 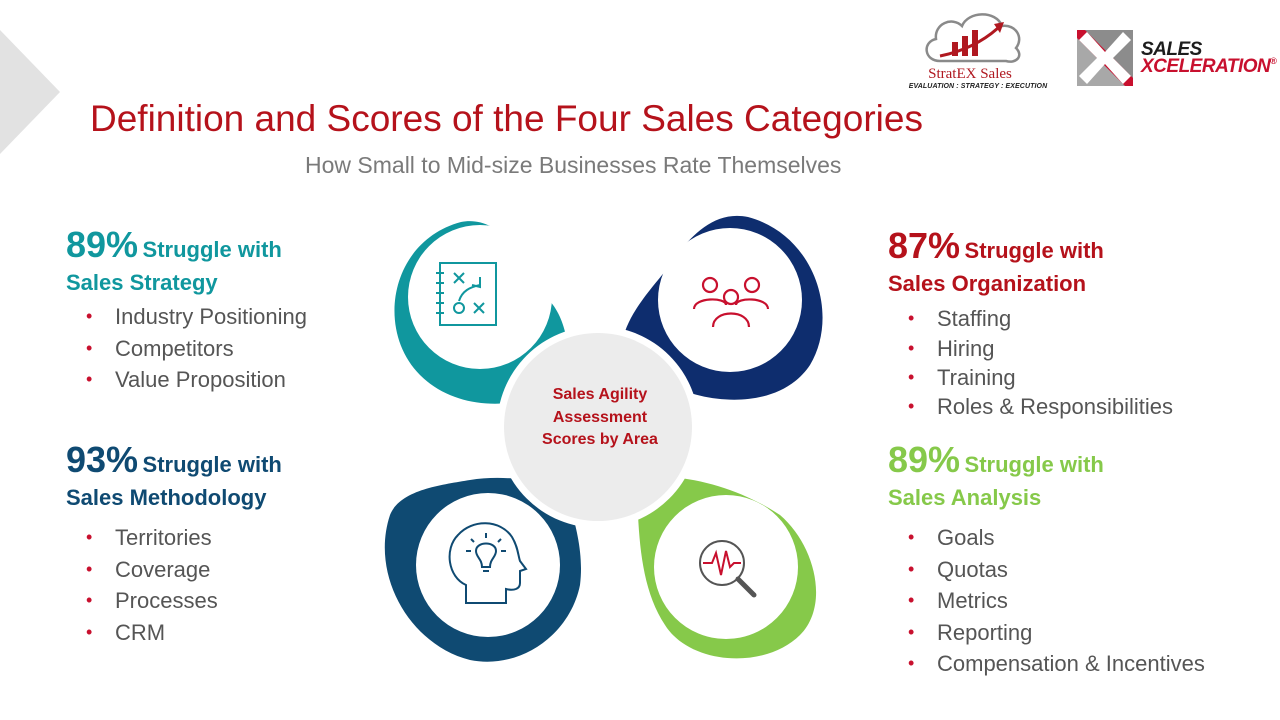 What do you see at coordinates (970, 74) in the screenshot?
I see `stratex-logo-name: StratEX Sales` at bounding box center [970, 74].